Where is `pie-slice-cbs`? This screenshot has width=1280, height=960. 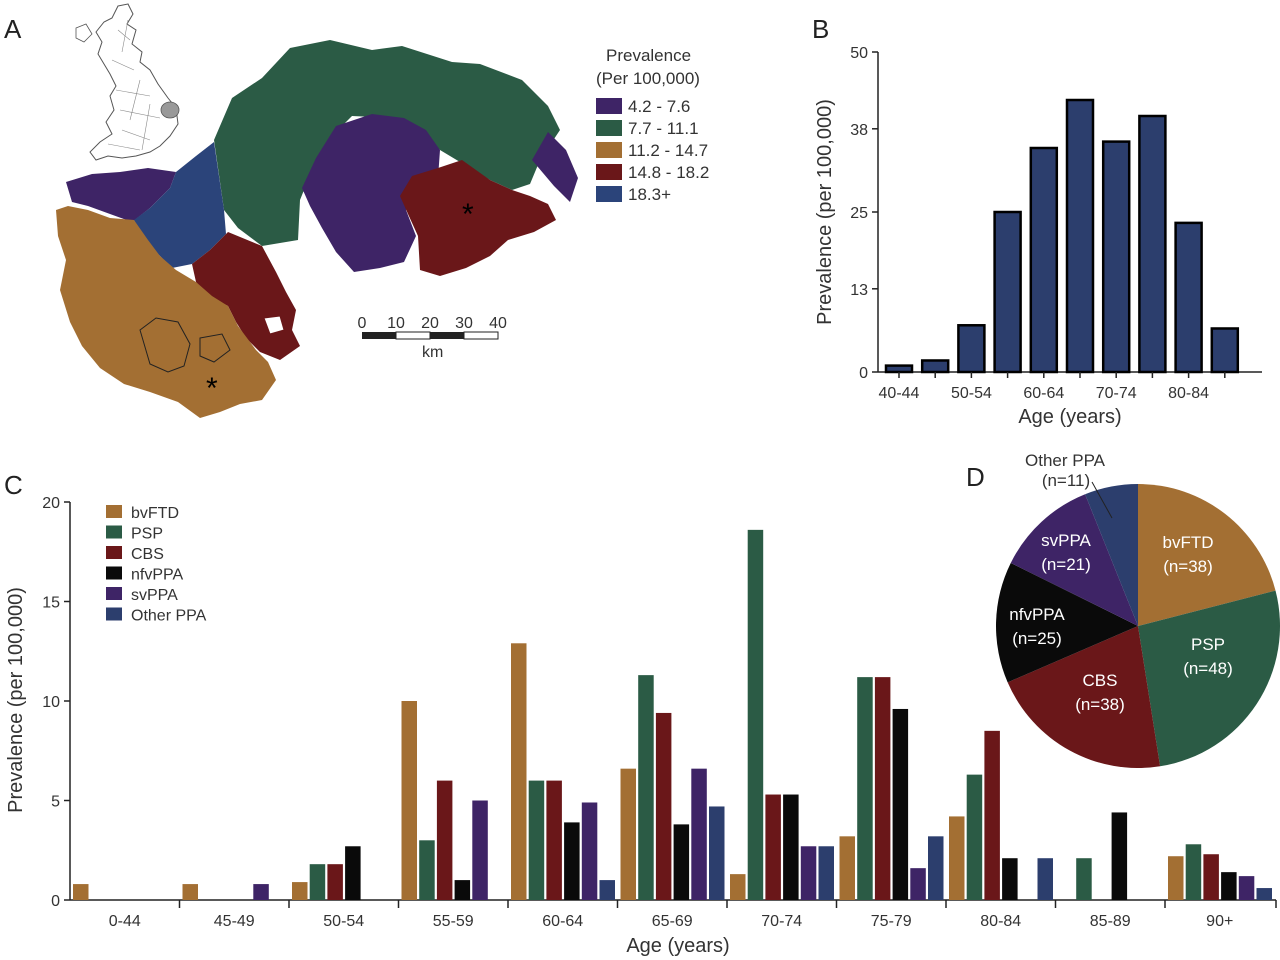 pie-slice-cbs is located at coordinates (1084, 697).